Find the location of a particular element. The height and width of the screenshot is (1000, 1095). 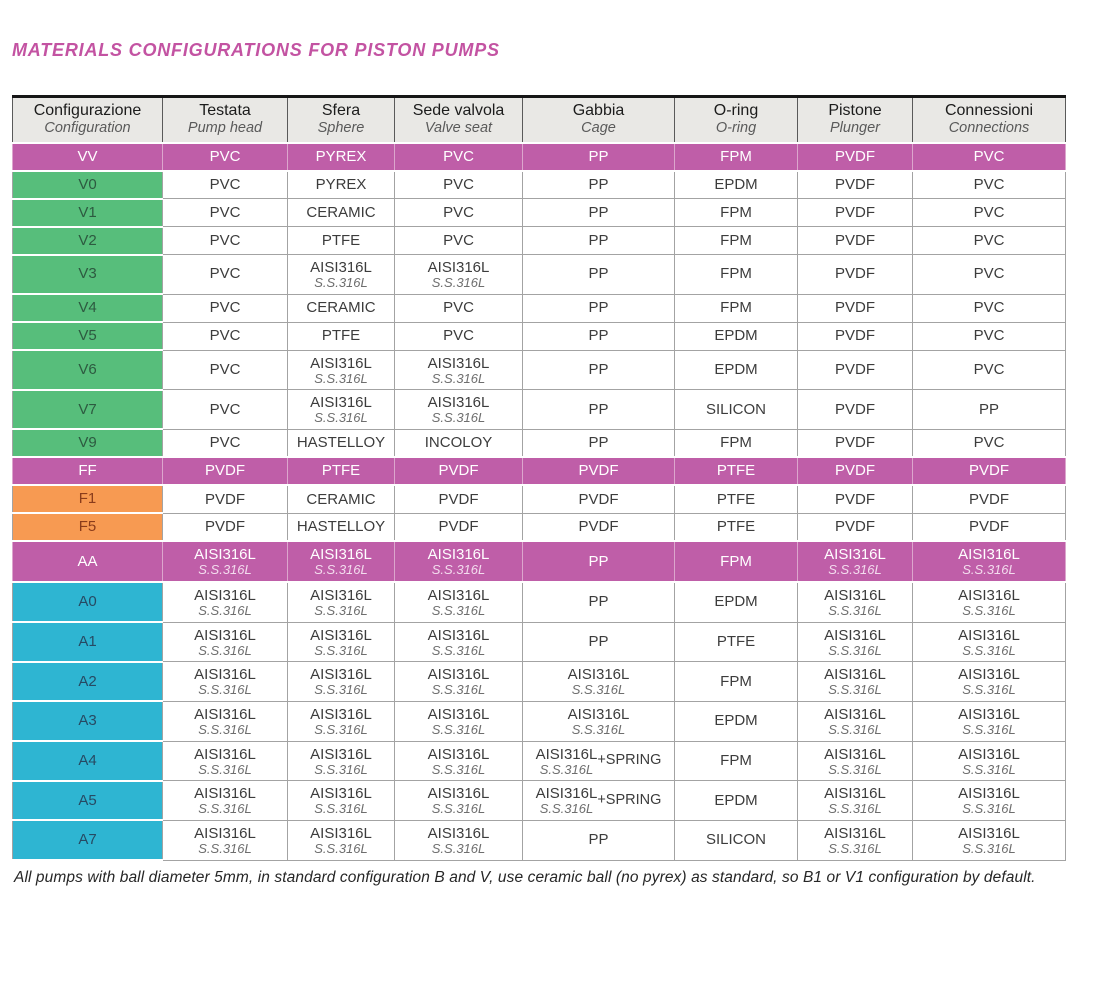

material-cell: INCOLOY is located at coordinates (458, 443).